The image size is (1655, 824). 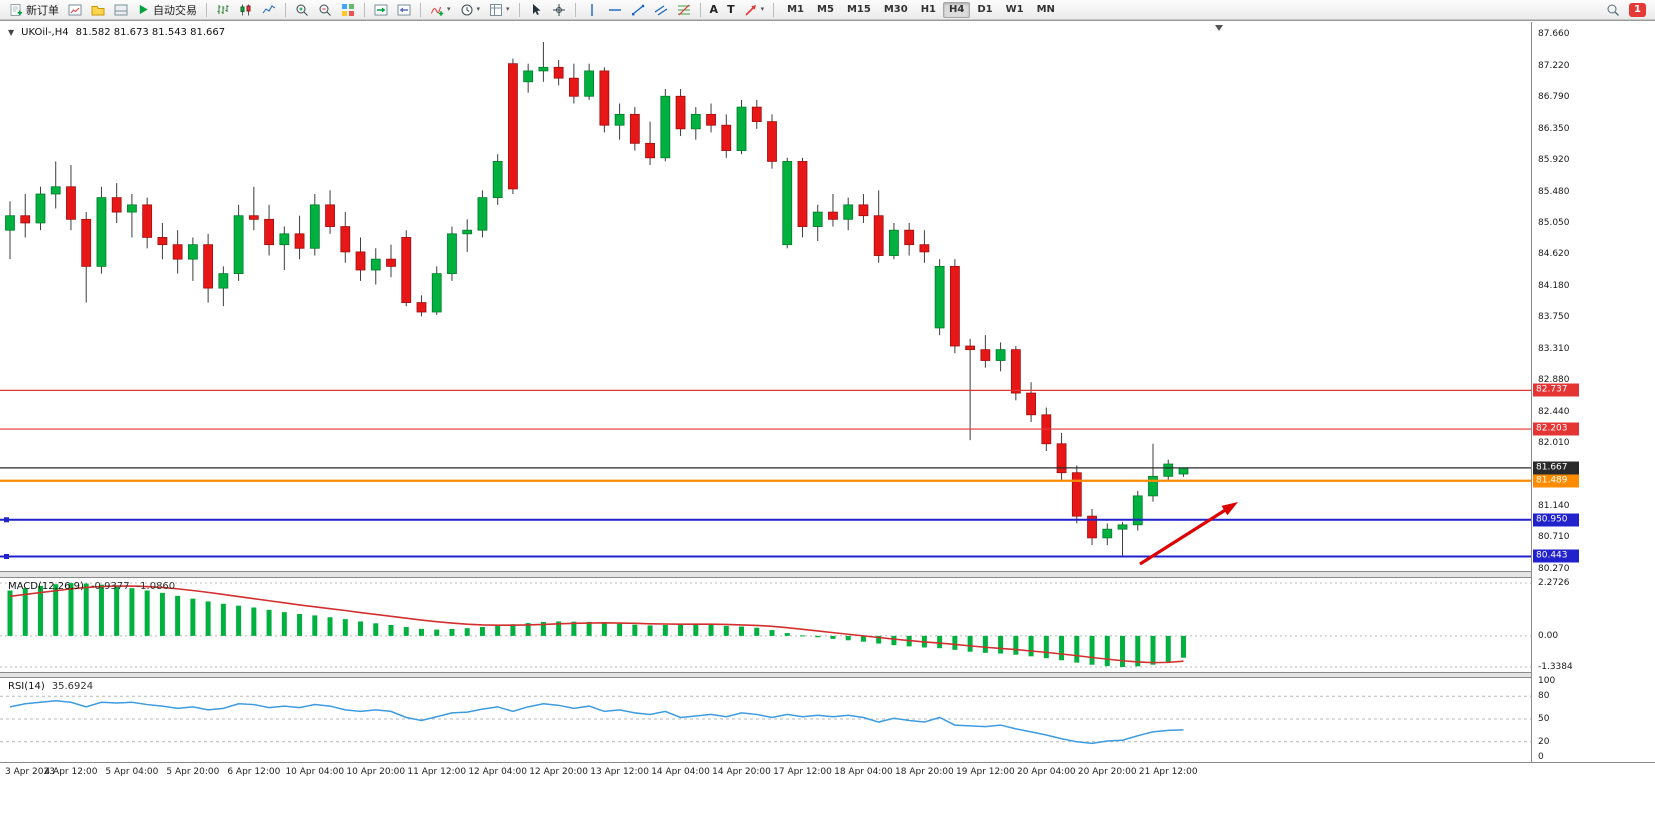 What do you see at coordinates (802, 772) in the screenshot?
I see `time-label: 17 Apr 12:00` at bounding box center [802, 772].